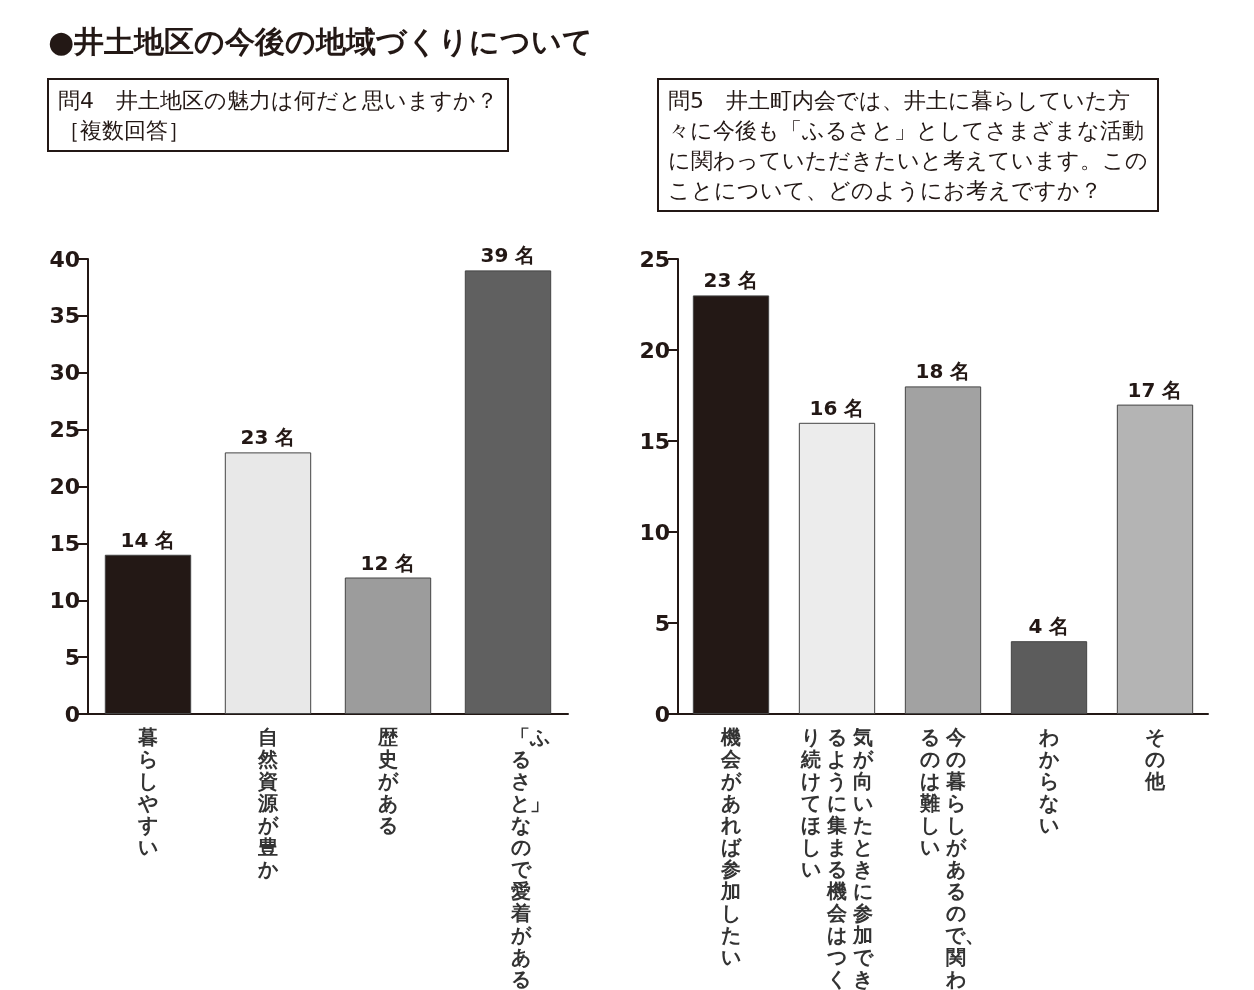  Describe the element at coordinates (64, 373) in the screenshot. I see `y-tick-label: 30` at that location.